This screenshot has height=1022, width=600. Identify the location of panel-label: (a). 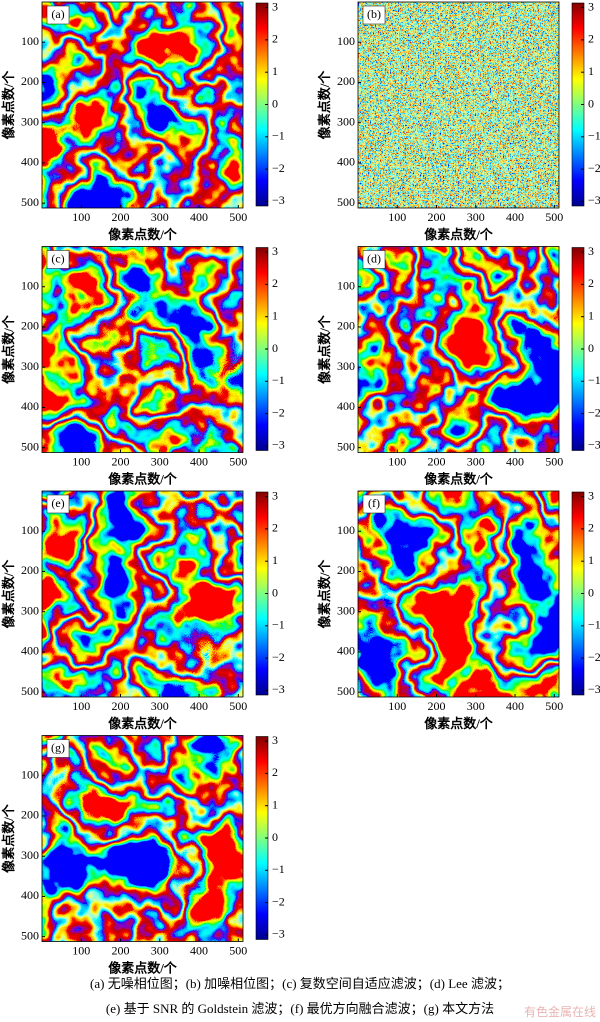
(57, 14).